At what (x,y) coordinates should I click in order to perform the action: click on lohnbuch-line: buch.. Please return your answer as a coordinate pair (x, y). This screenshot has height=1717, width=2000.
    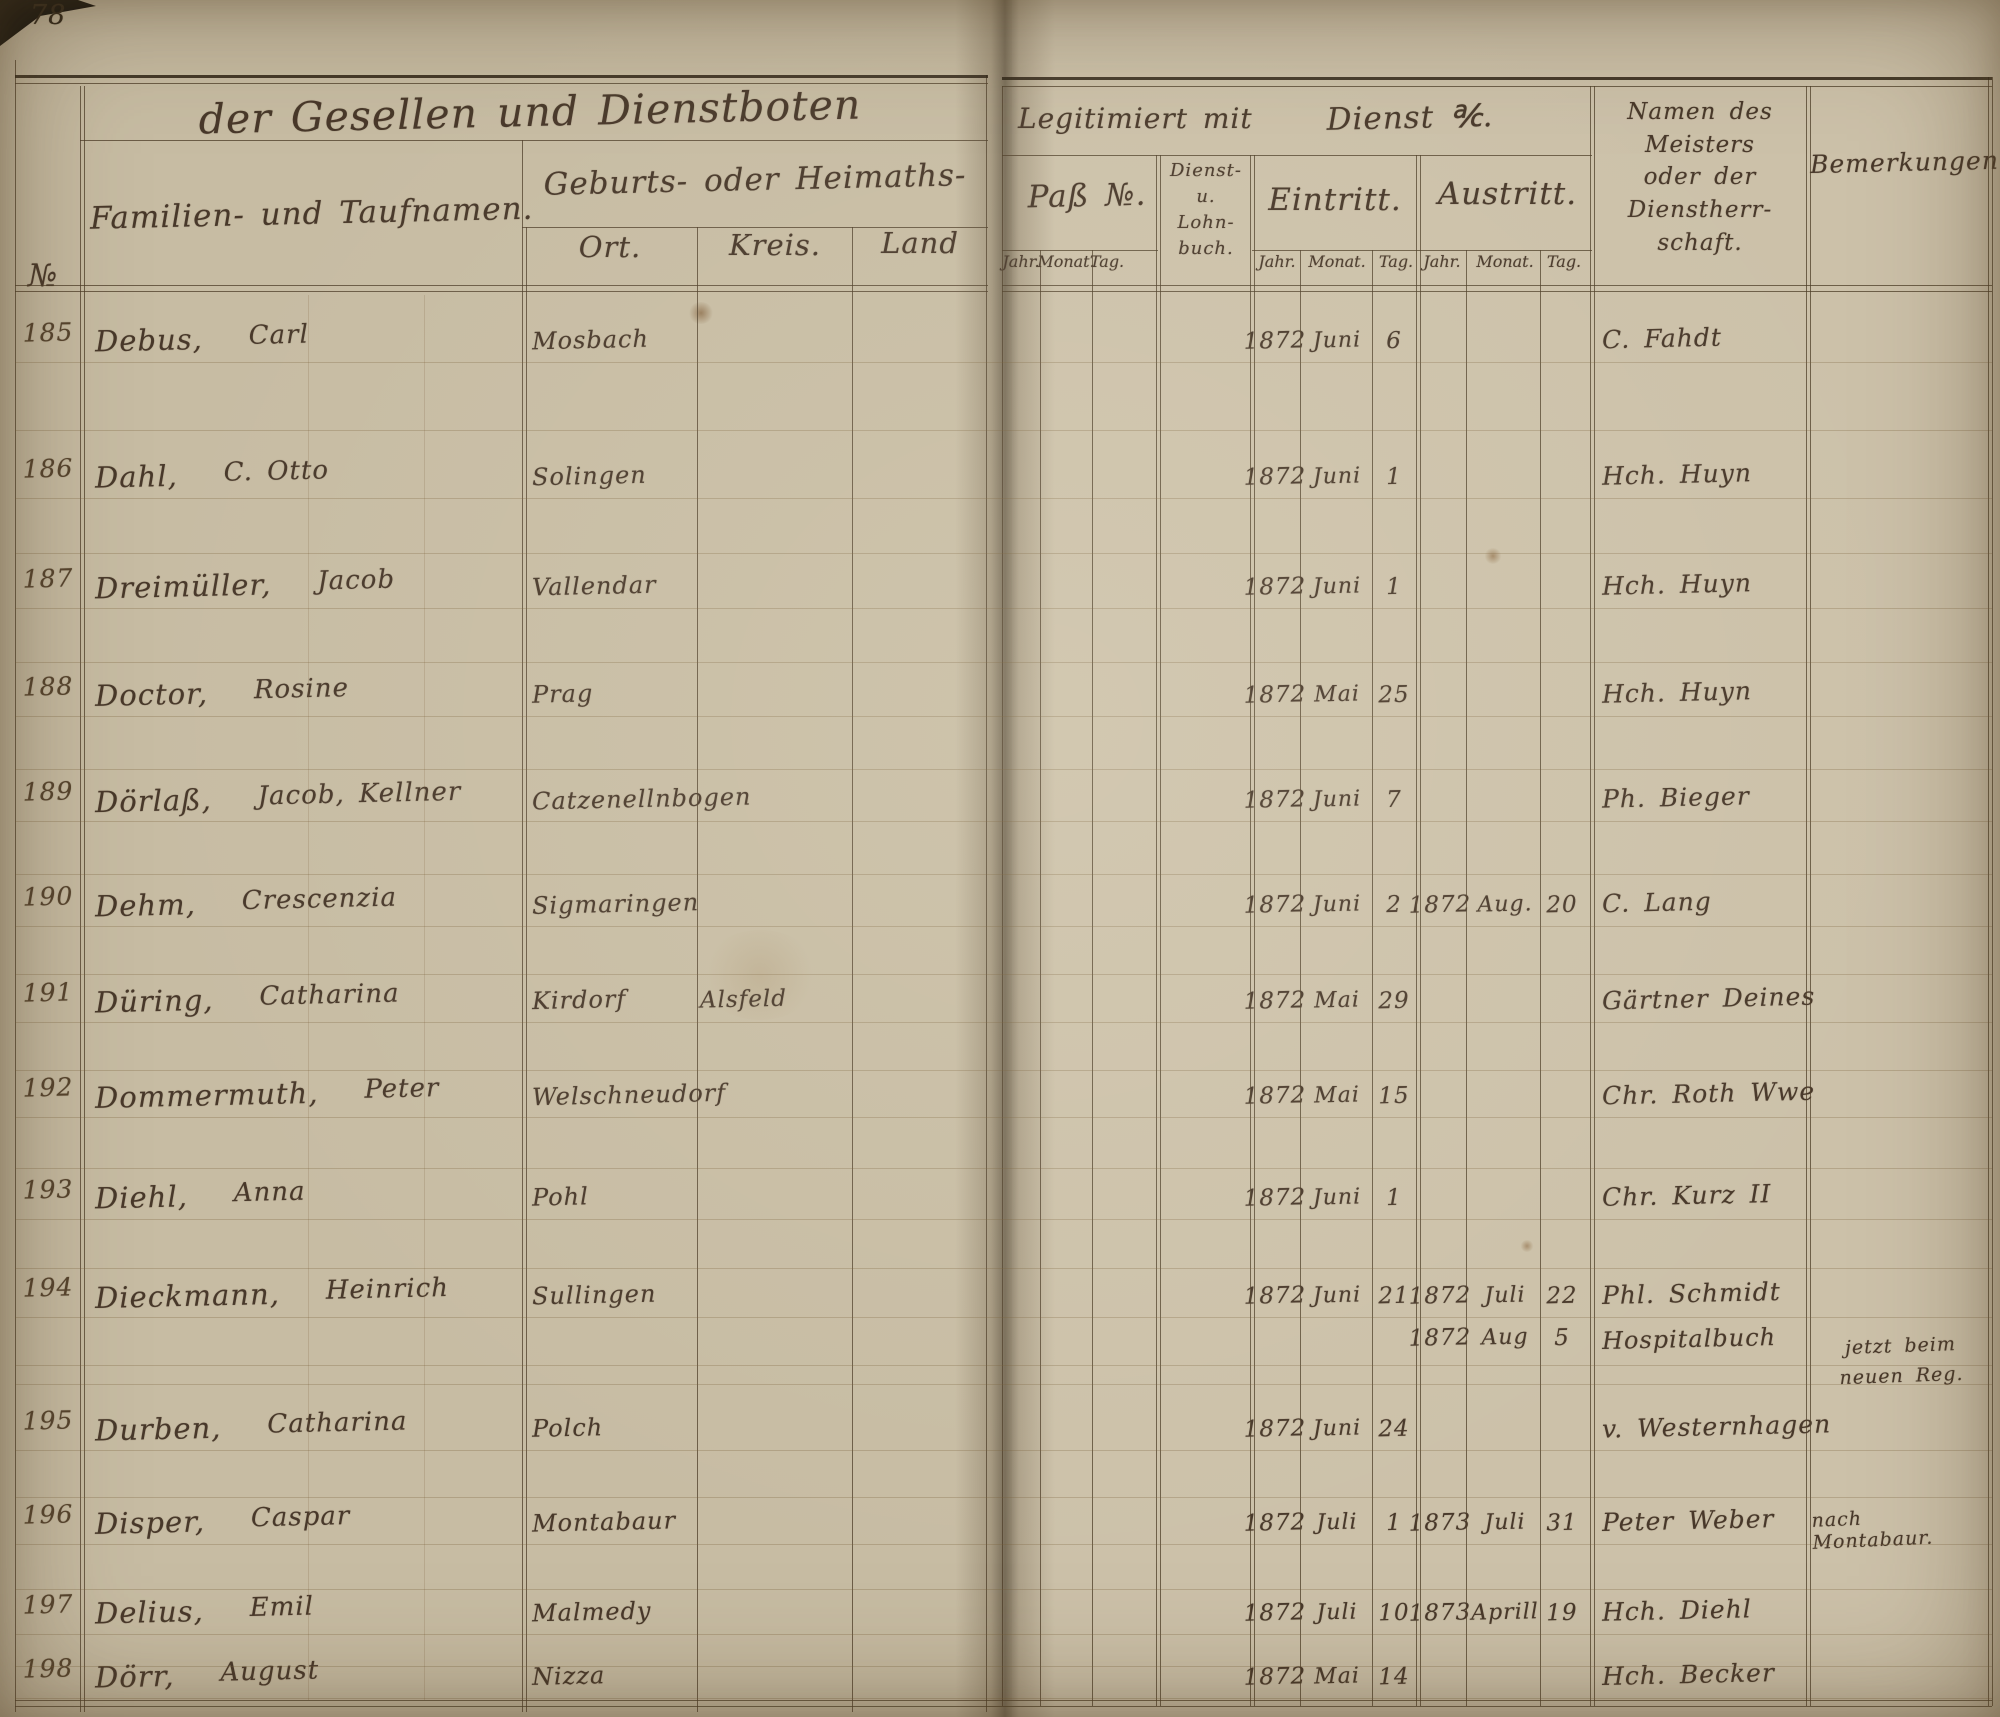
    Looking at the image, I should click on (1206, 249).